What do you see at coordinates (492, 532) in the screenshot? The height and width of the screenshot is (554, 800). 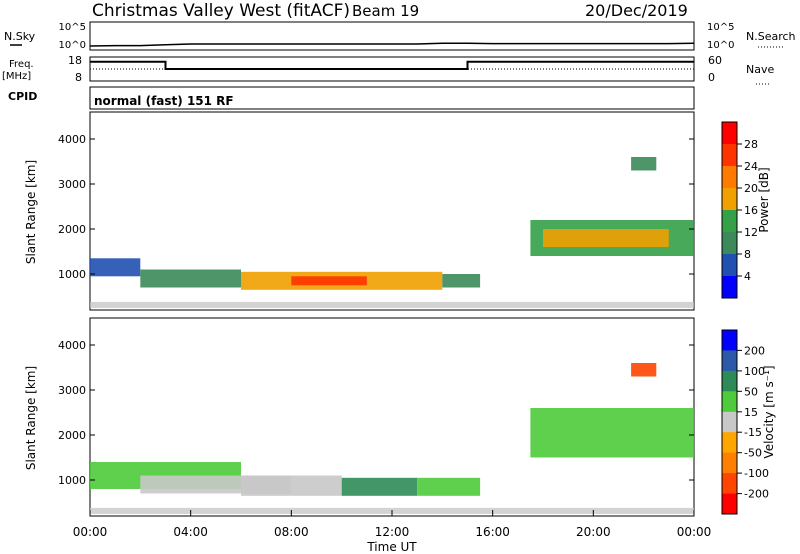 I see `x-tick-label: 16:00` at bounding box center [492, 532].